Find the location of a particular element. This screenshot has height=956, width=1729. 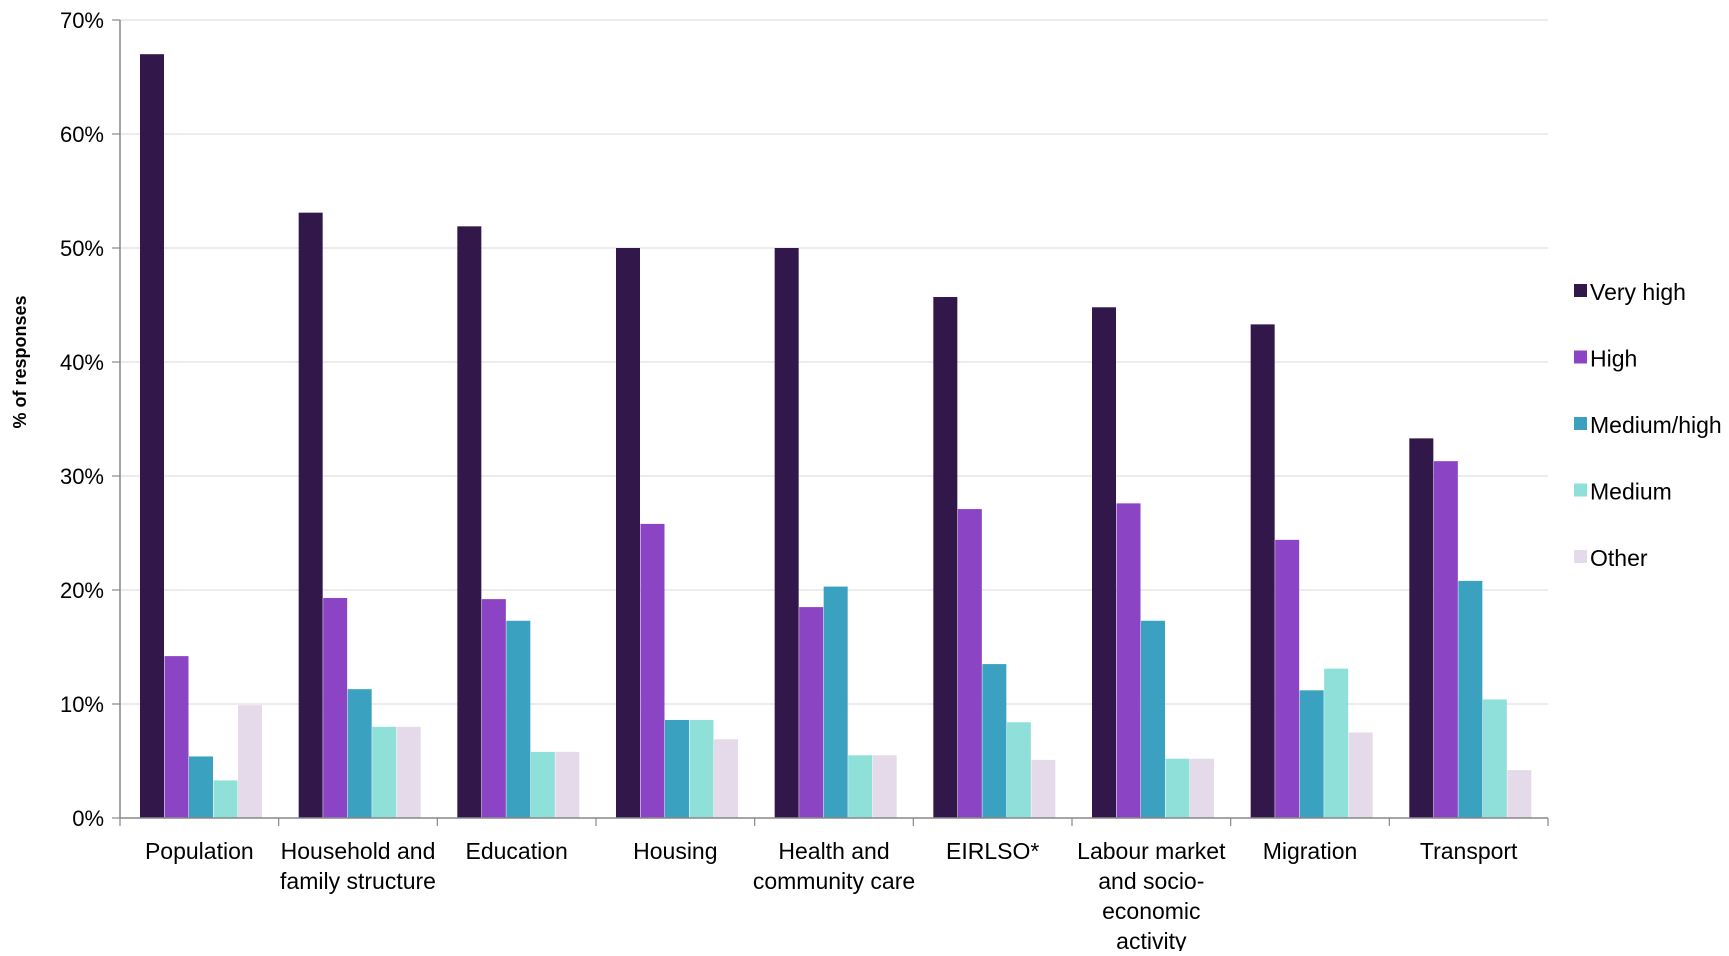

y-tick-label: 70% is located at coordinates (82, 20).